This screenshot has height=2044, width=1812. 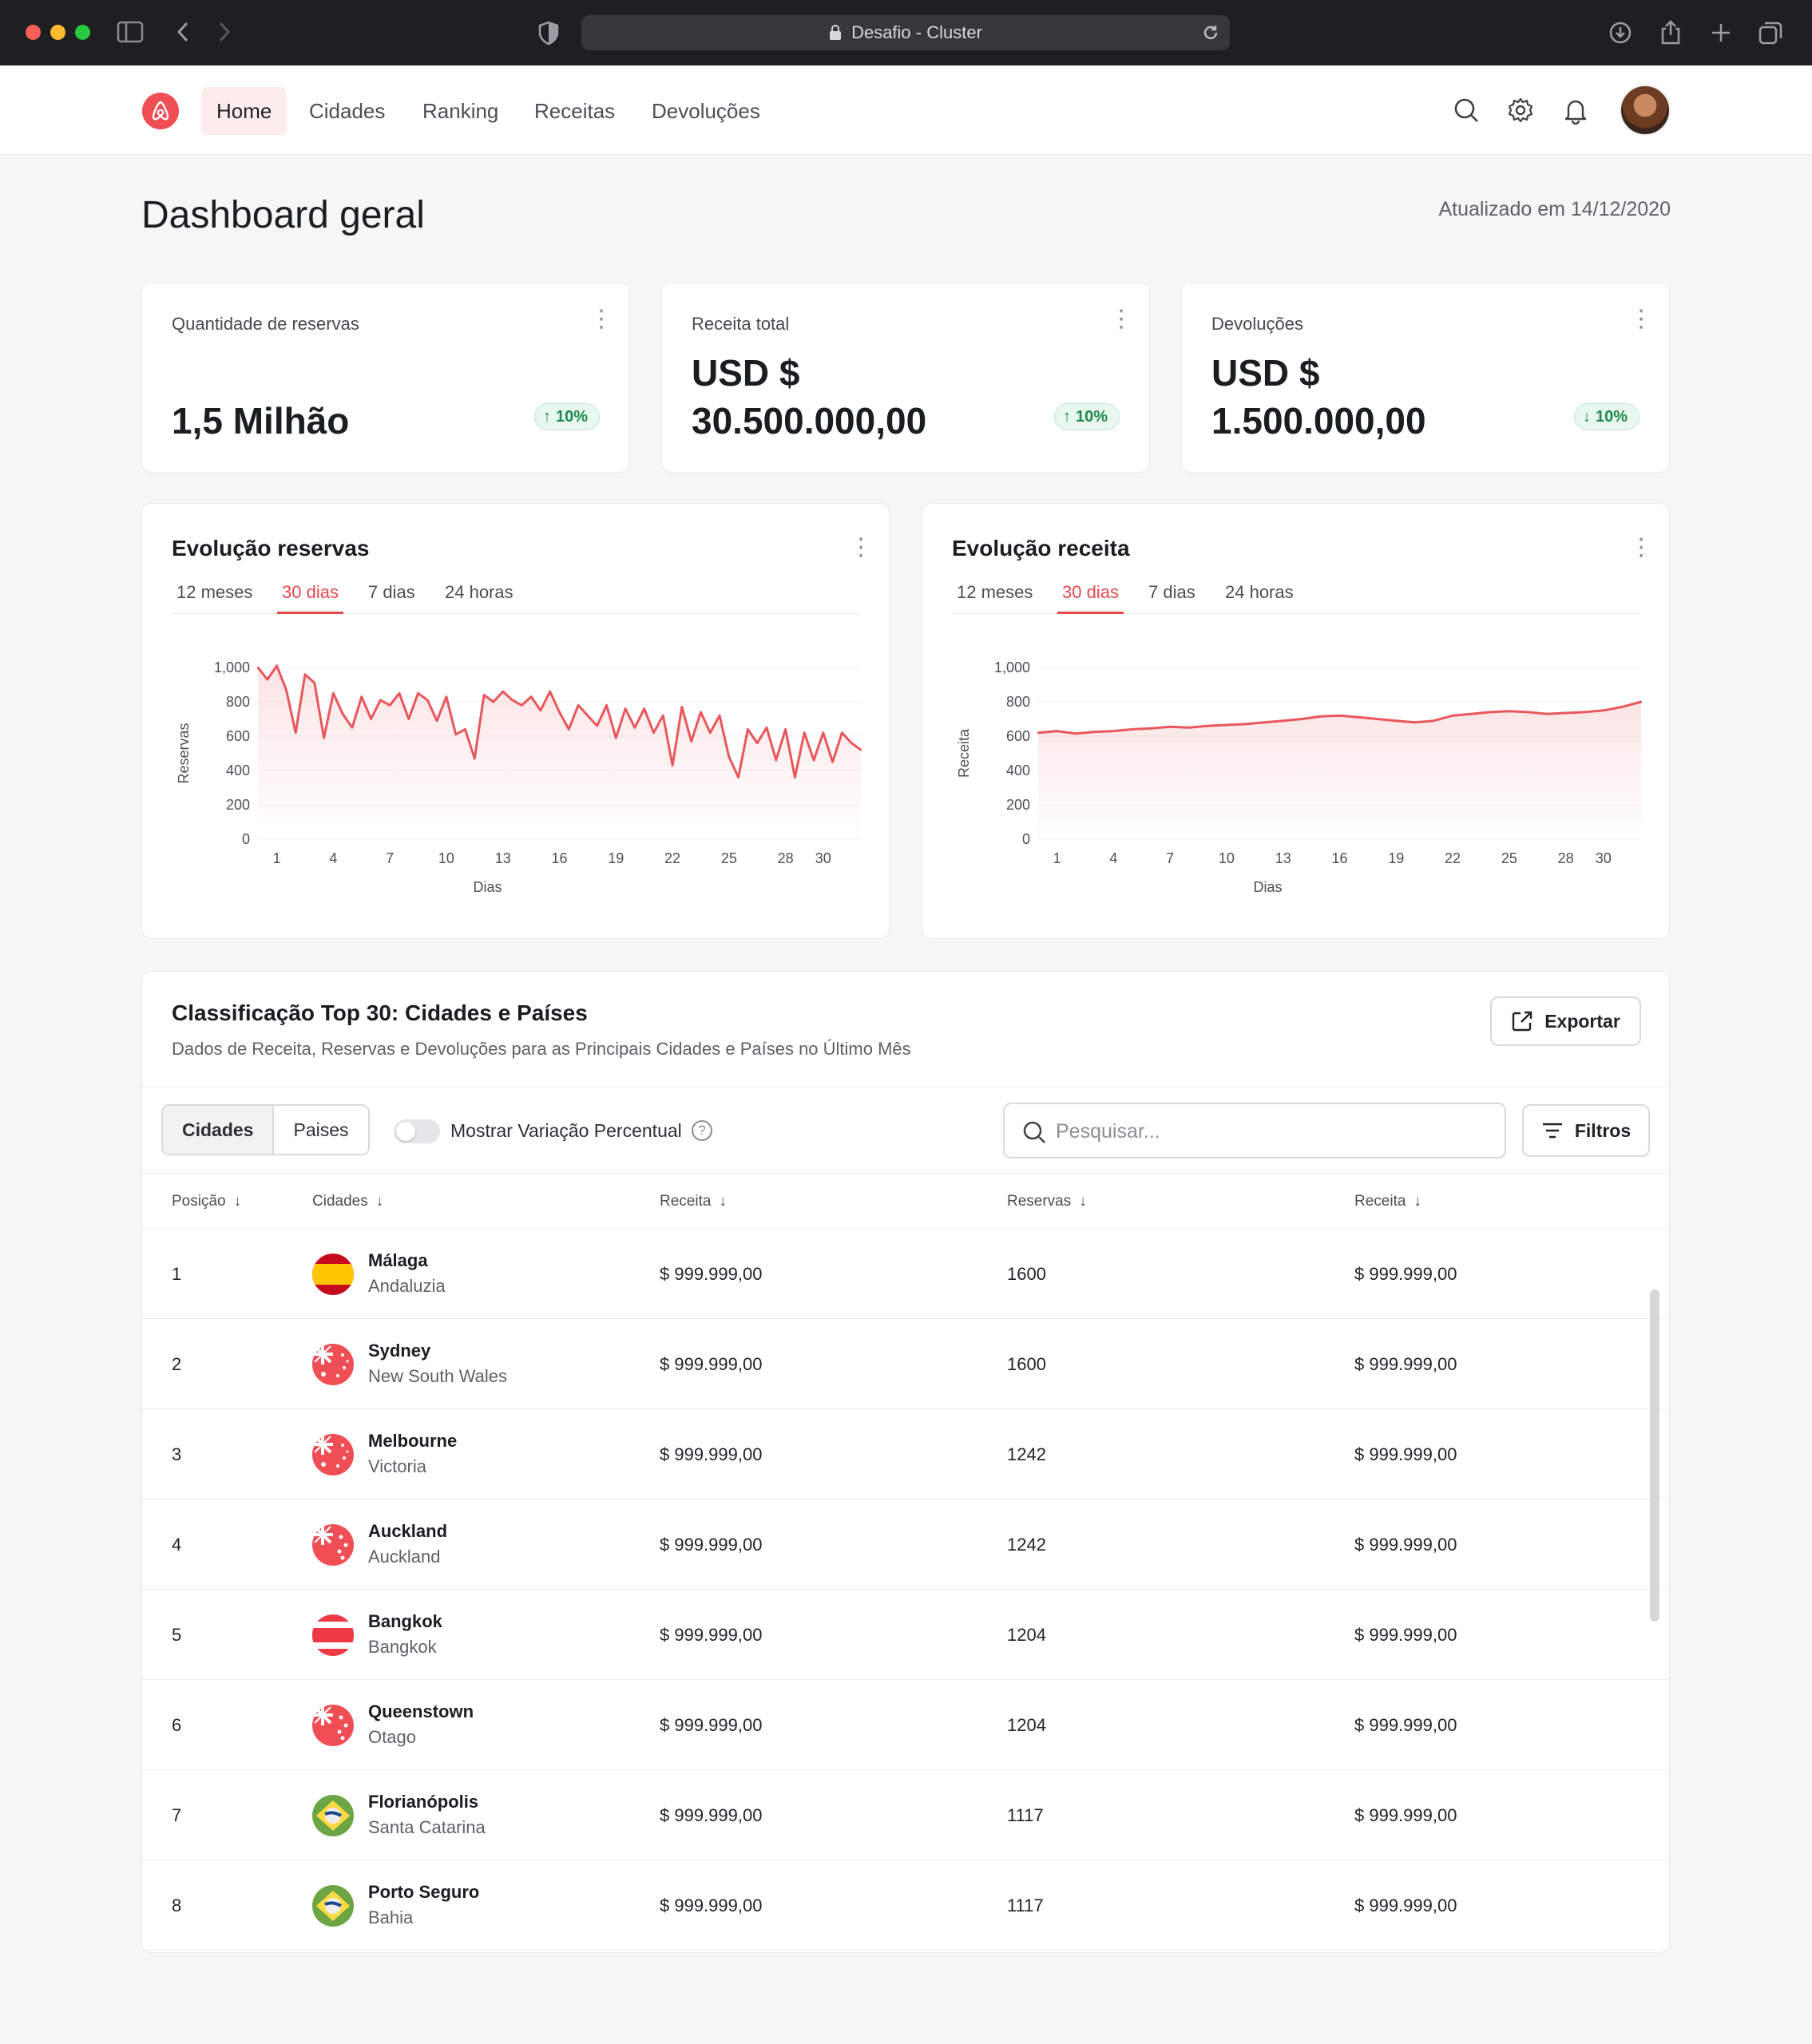 What do you see at coordinates (58, 32) in the screenshot?
I see `minimize-window-button` at bounding box center [58, 32].